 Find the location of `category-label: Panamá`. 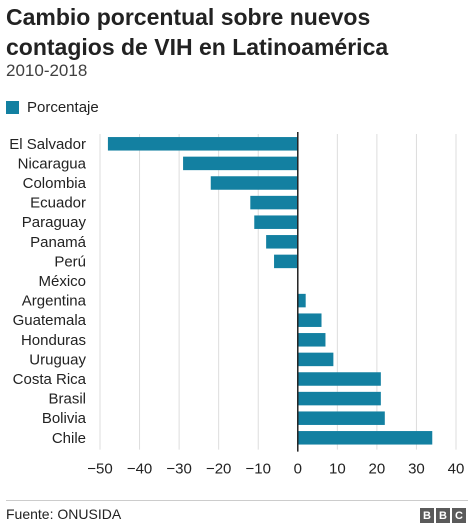

category-label: Panamá is located at coordinates (58, 242).